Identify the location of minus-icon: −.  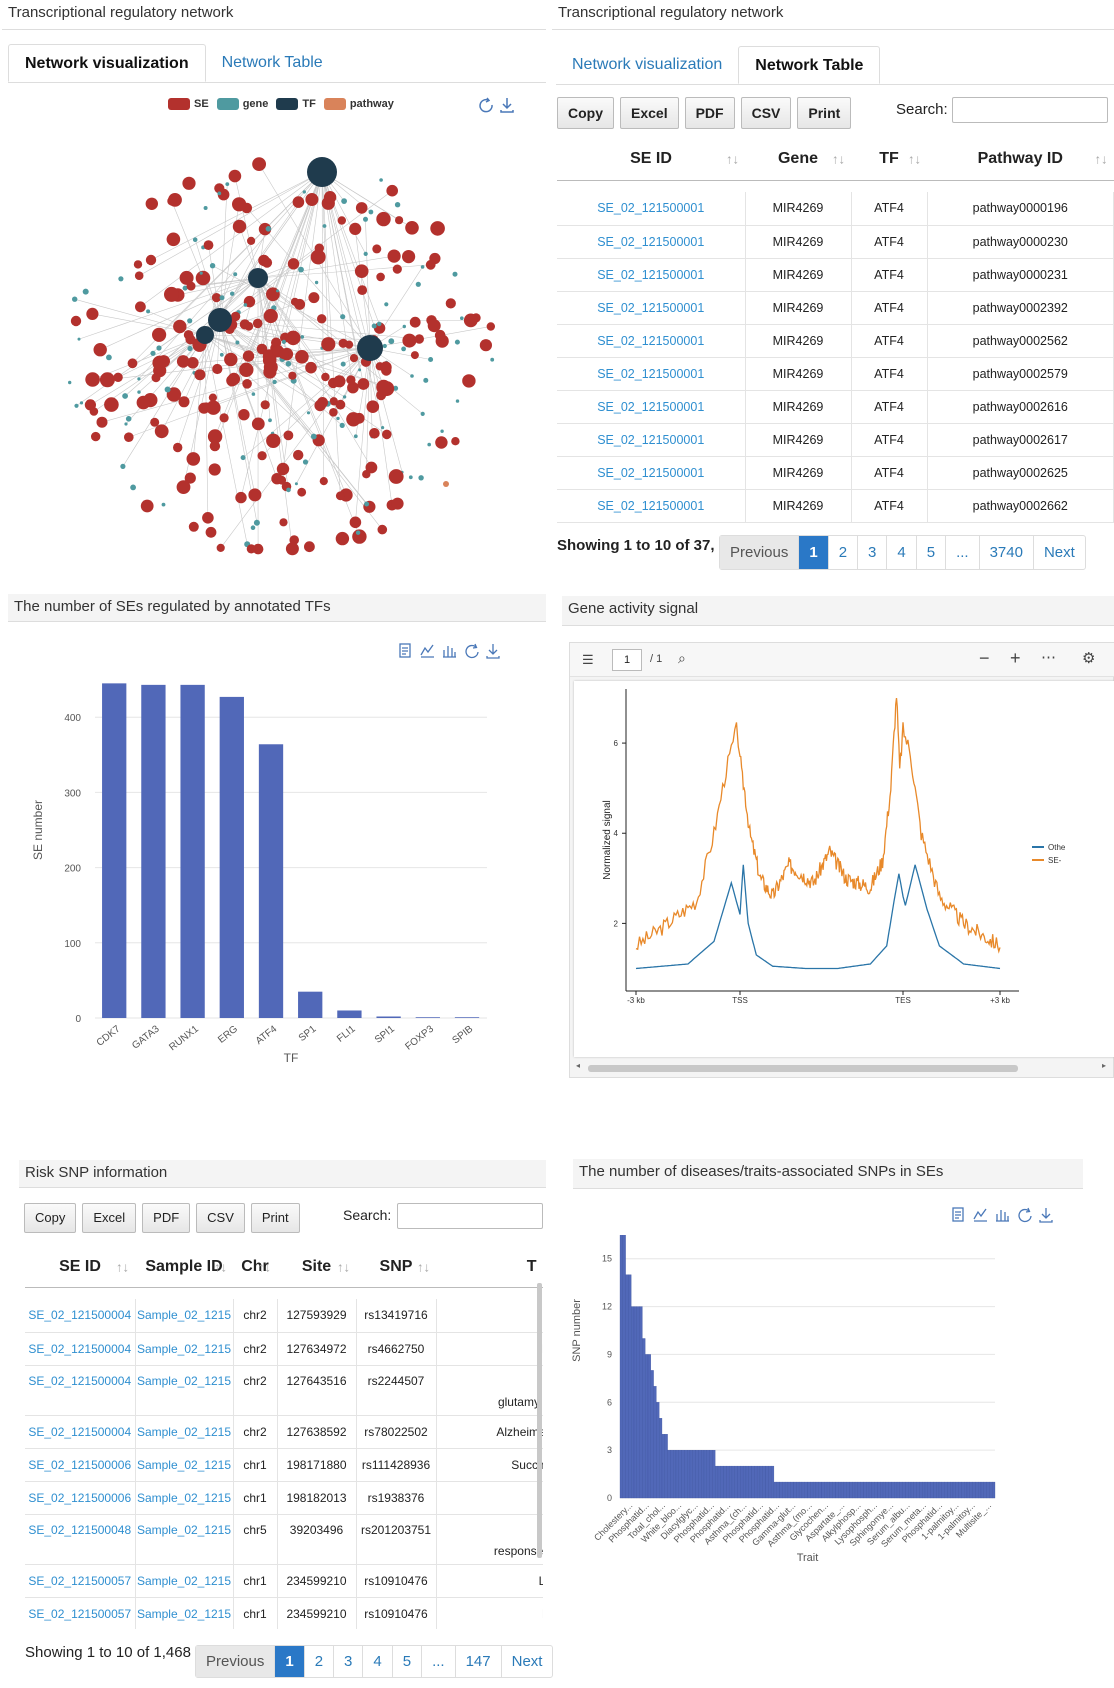
(984, 658).